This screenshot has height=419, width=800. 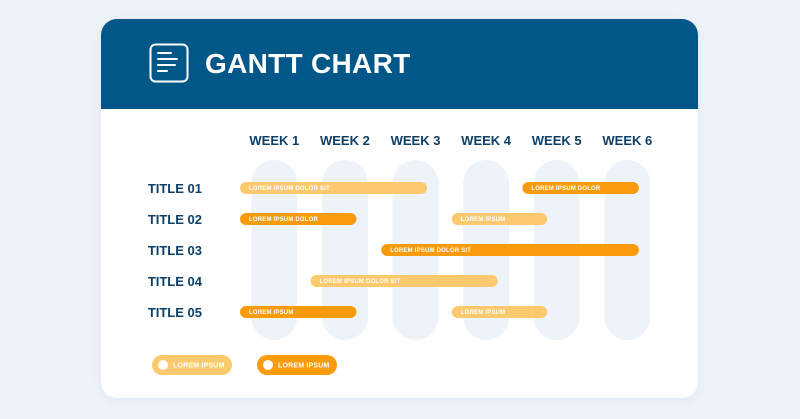 What do you see at coordinates (175, 281) in the screenshot?
I see `row-label-4: TITLE 04` at bounding box center [175, 281].